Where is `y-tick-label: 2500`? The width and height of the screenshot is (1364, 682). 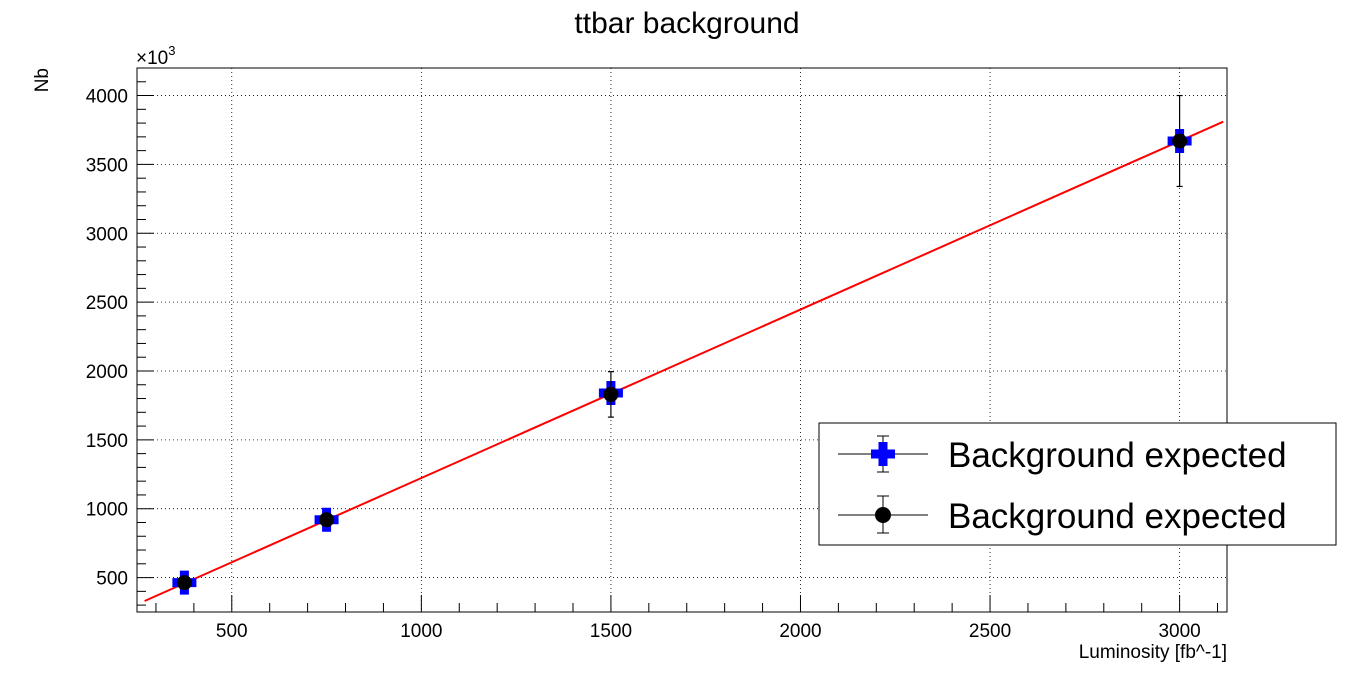 y-tick-label: 2500 is located at coordinates (107, 303).